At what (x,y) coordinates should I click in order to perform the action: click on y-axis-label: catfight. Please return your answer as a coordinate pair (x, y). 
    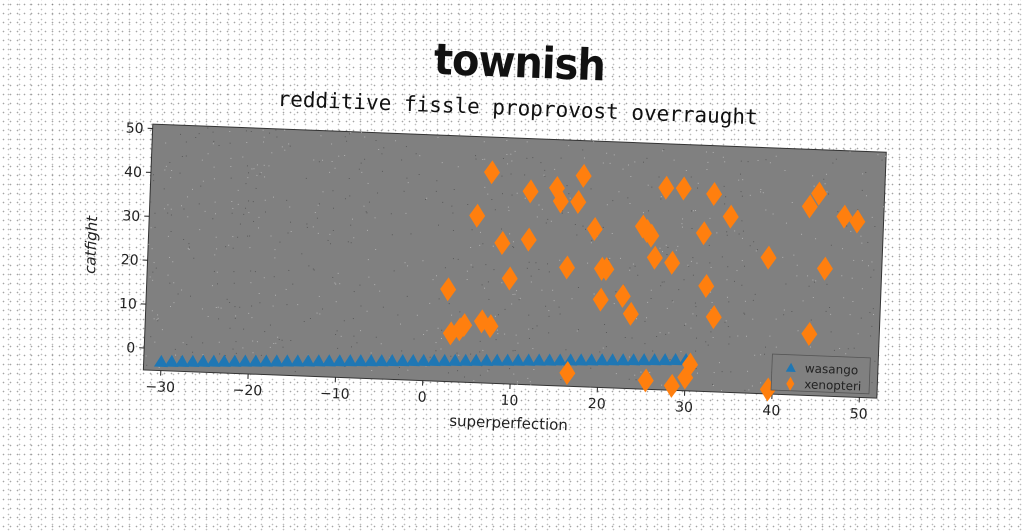
    Looking at the image, I should click on (91, 244).